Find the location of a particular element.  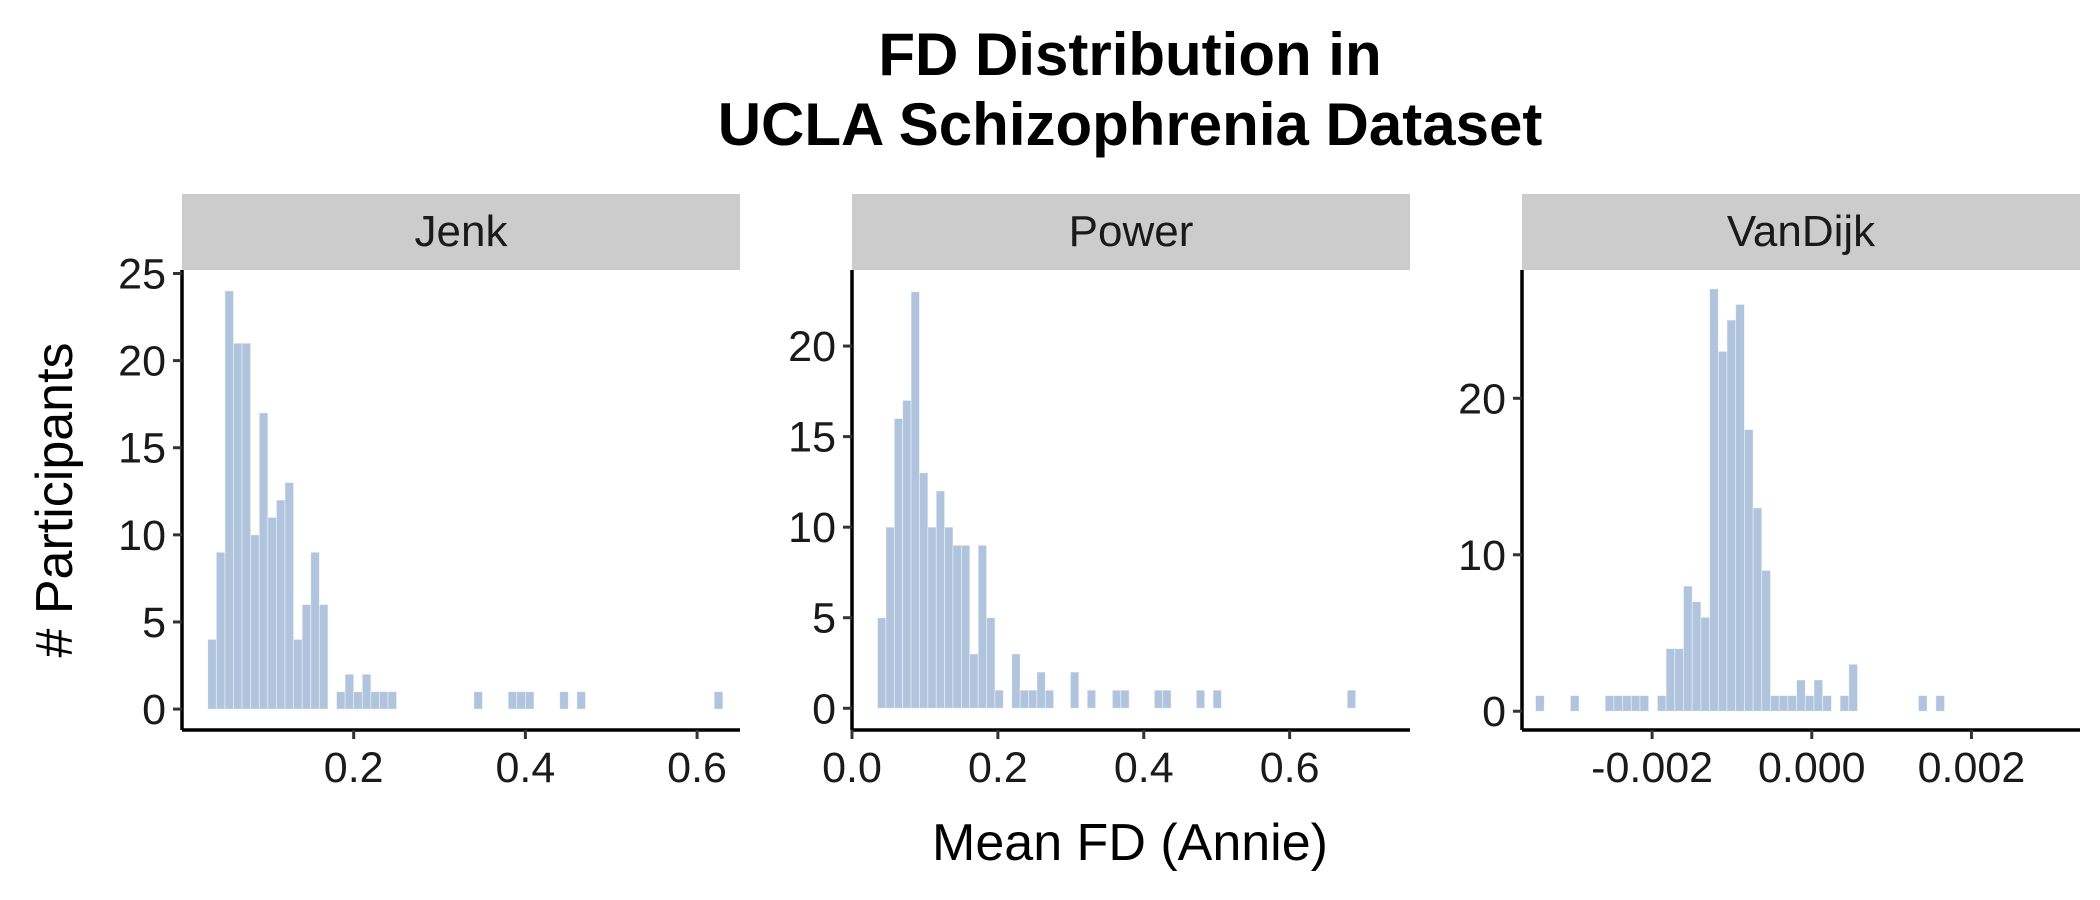

chart-title-line-1: FD Distribution in is located at coordinates (1129, 54).